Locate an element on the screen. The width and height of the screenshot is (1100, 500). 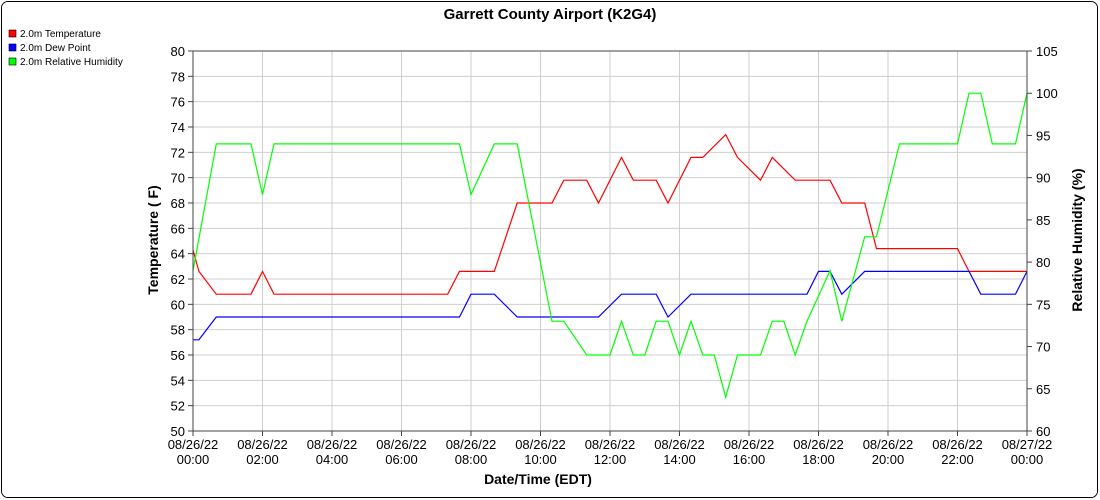
x-tick-time: 18:00 is located at coordinates (818, 459).